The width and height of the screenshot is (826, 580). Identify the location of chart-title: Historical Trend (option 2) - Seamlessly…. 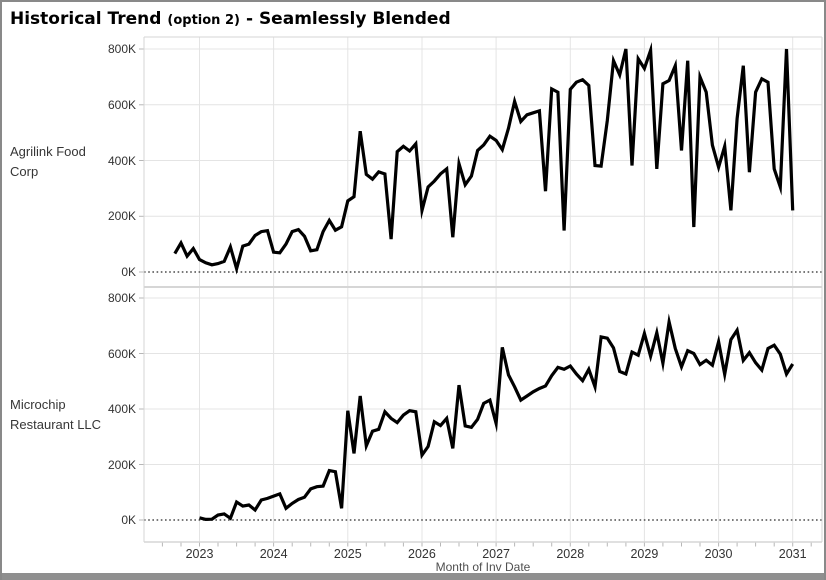
(413, 19).